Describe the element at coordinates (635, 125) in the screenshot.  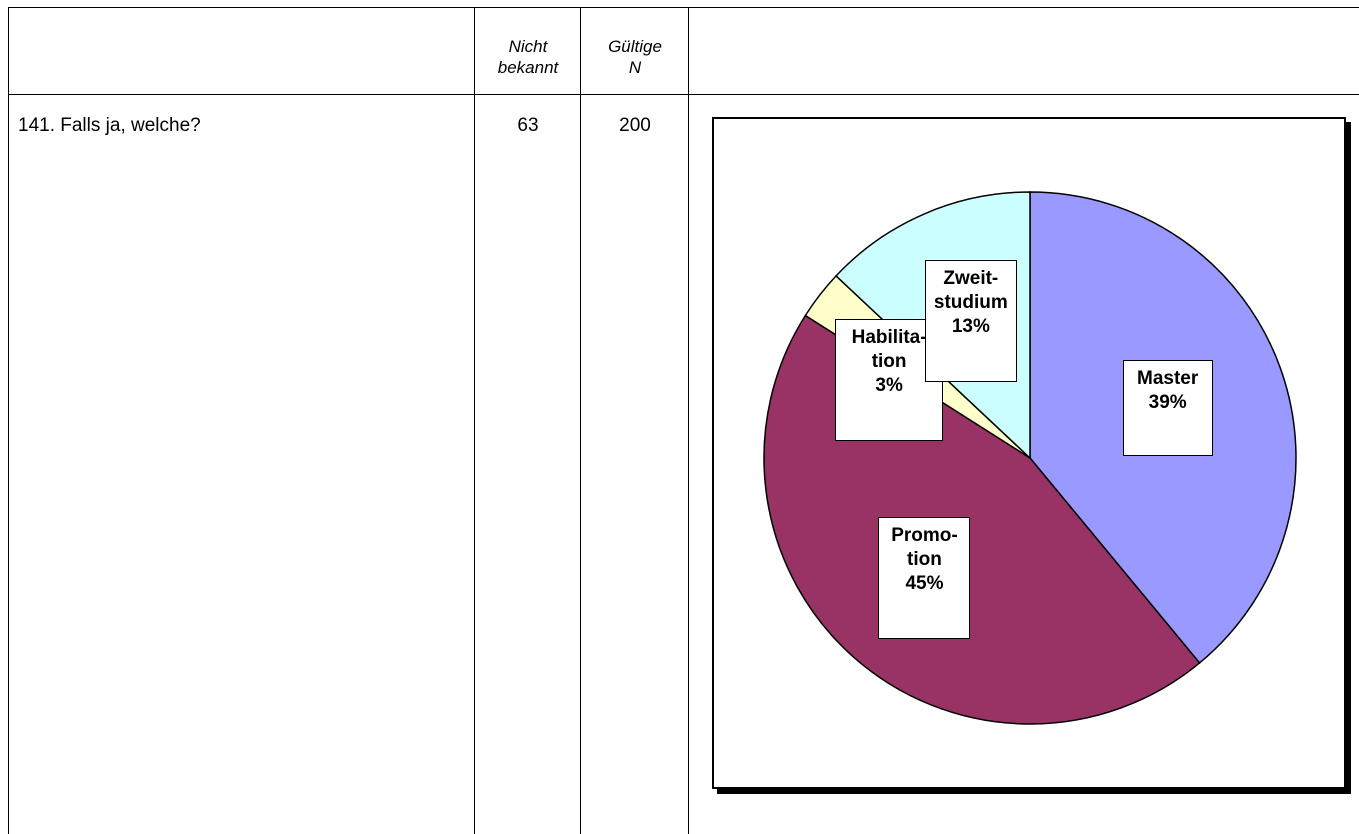
I see `value-gueltige-n: 200` at that location.